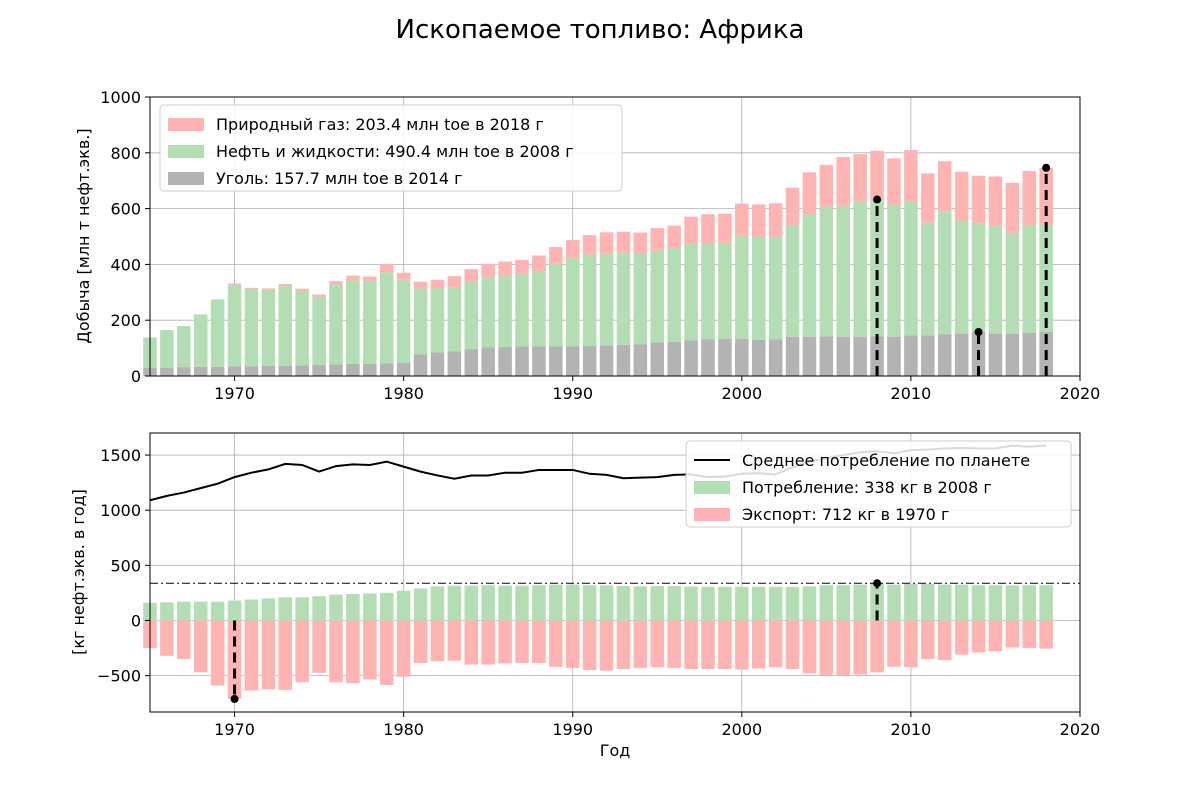 The height and width of the screenshot is (800, 1200). I want to click on legend-swatch, so click(712, 487).